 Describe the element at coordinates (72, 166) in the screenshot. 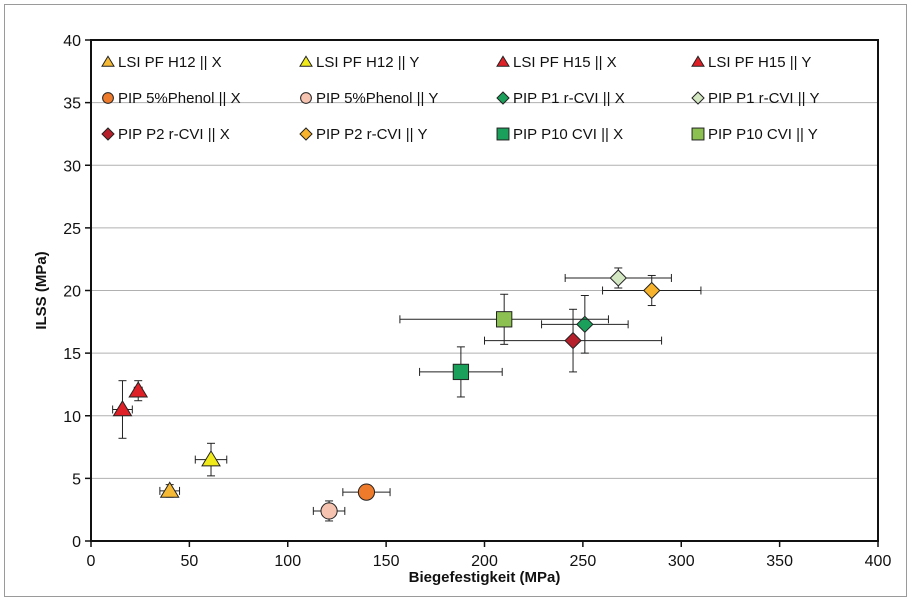

I see `y-tick-label-30: 30` at that location.